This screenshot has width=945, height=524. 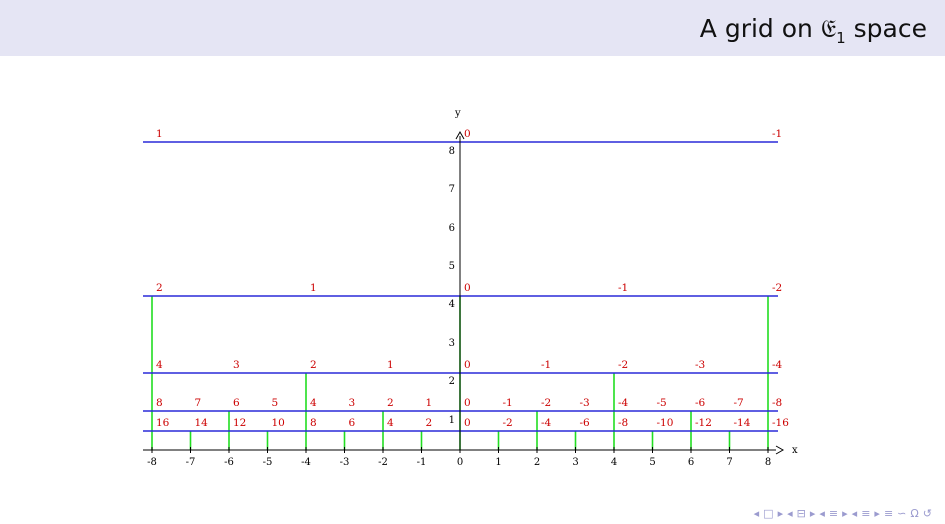 What do you see at coordinates (452, 343) in the screenshot?
I see `y-tick-label: 3` at bounding box center [452, 343].